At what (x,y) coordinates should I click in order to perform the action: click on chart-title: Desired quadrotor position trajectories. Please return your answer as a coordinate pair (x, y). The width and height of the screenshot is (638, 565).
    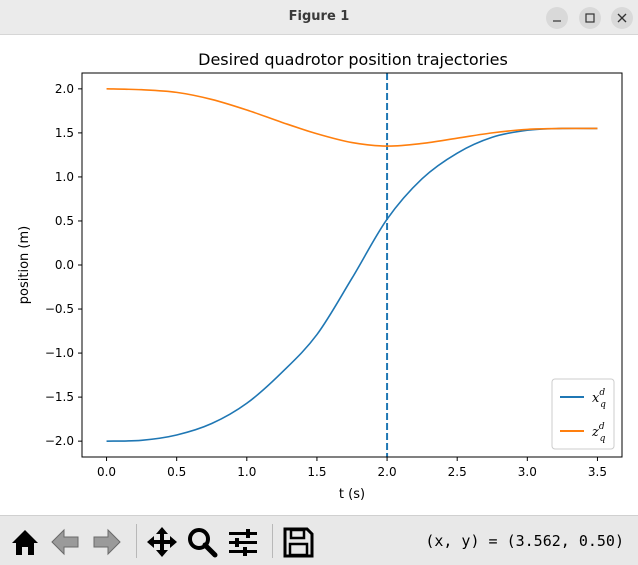
    Looking at the image, I should click on (353, 59).